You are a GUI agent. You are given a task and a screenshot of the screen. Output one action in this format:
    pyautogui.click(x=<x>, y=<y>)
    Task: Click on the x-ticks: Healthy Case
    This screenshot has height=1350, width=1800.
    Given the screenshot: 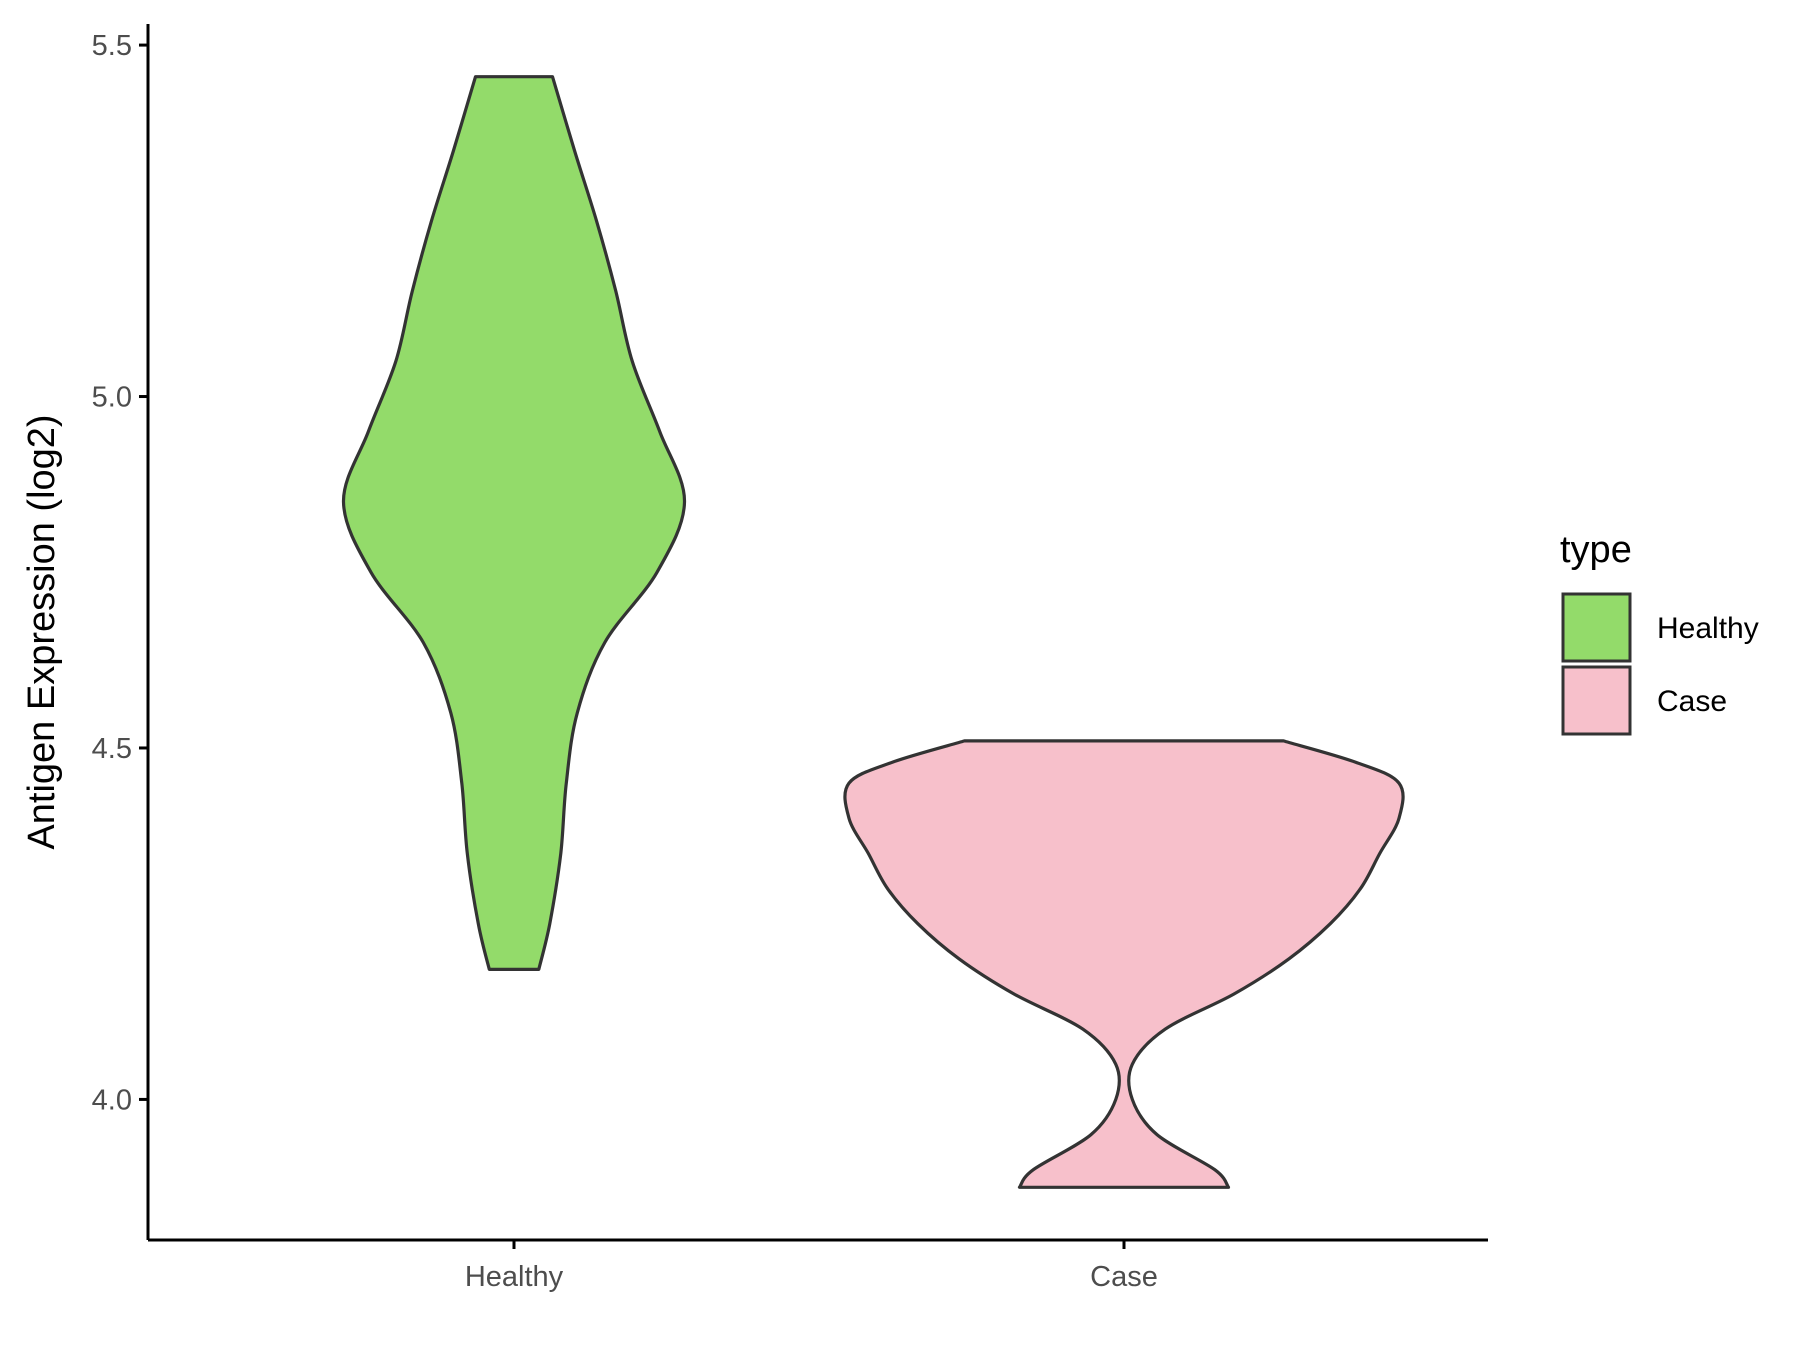 What is the action you would take?
    pyautogui.click(x=811, y=1266)
    